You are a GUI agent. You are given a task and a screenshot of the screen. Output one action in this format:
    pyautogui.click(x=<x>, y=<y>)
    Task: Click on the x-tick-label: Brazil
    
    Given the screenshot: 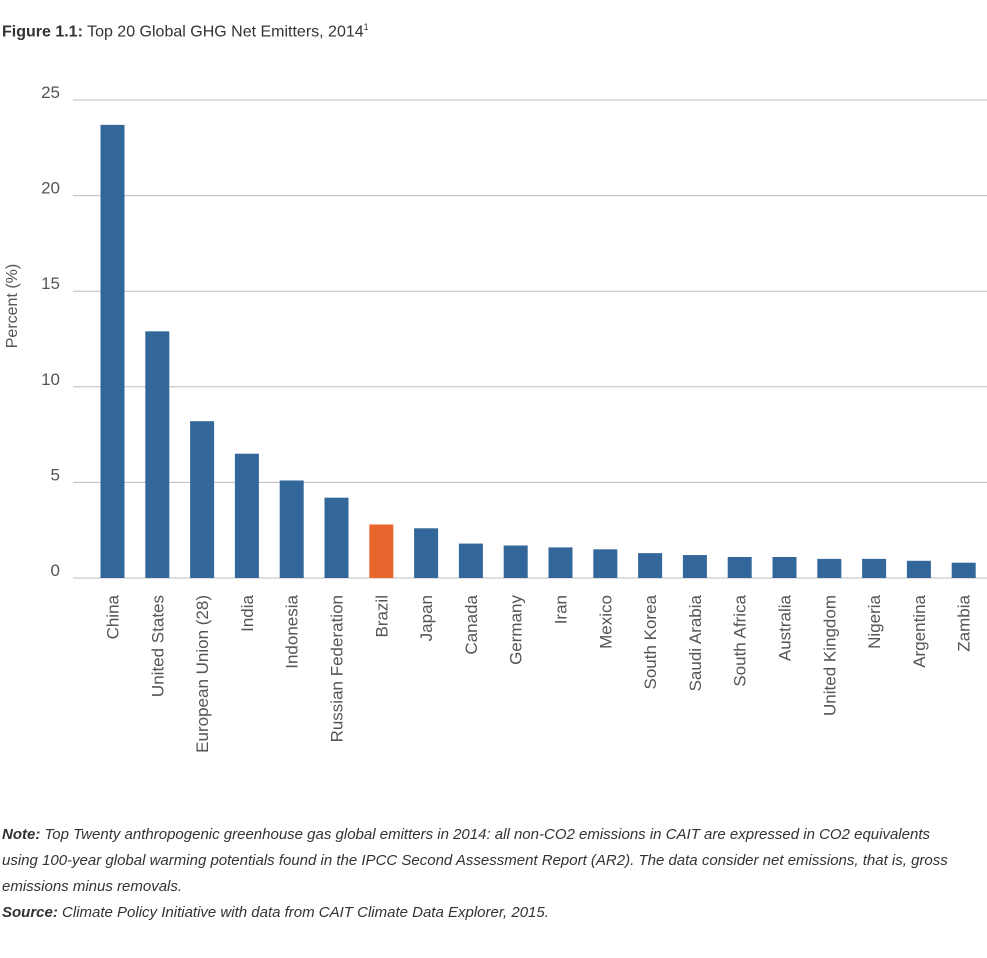 What is the action you would take?
    pyautogui.click(x=381, y=616)
    